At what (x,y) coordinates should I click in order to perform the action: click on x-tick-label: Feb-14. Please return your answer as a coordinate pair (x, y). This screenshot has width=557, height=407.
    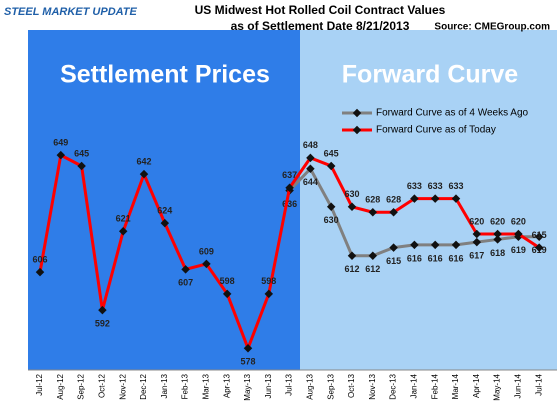
    Looking at the image, I should click on (434, 386).